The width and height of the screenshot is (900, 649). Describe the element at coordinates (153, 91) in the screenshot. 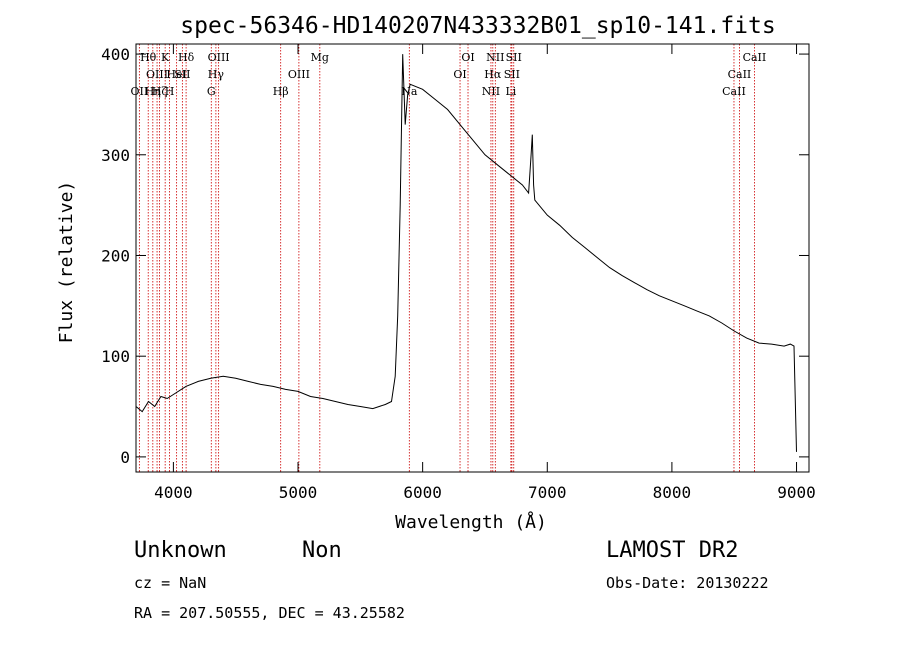

I see `spectral-line-label: Hη` at that location.